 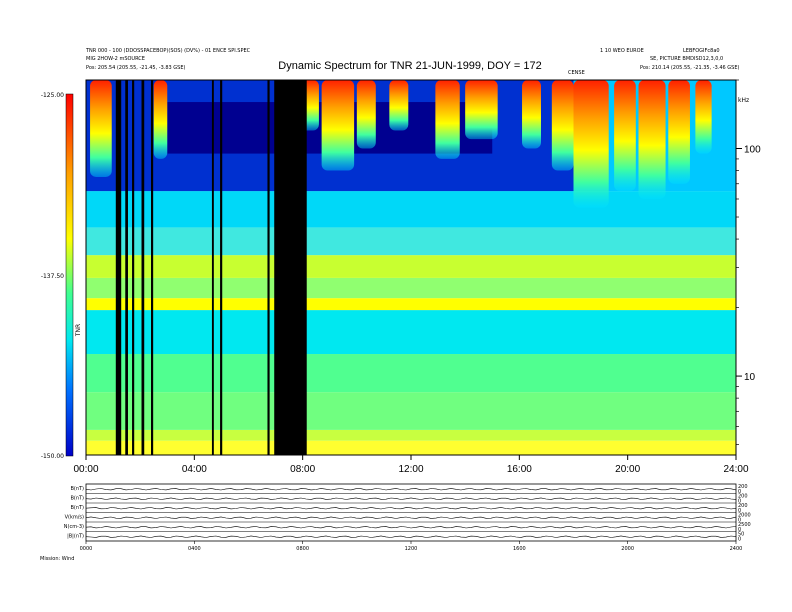 I want to click on header-right-line4: Pos: 210.14 (205.55, -21.35, -3.46 GSE), so click(x=690, y=68).